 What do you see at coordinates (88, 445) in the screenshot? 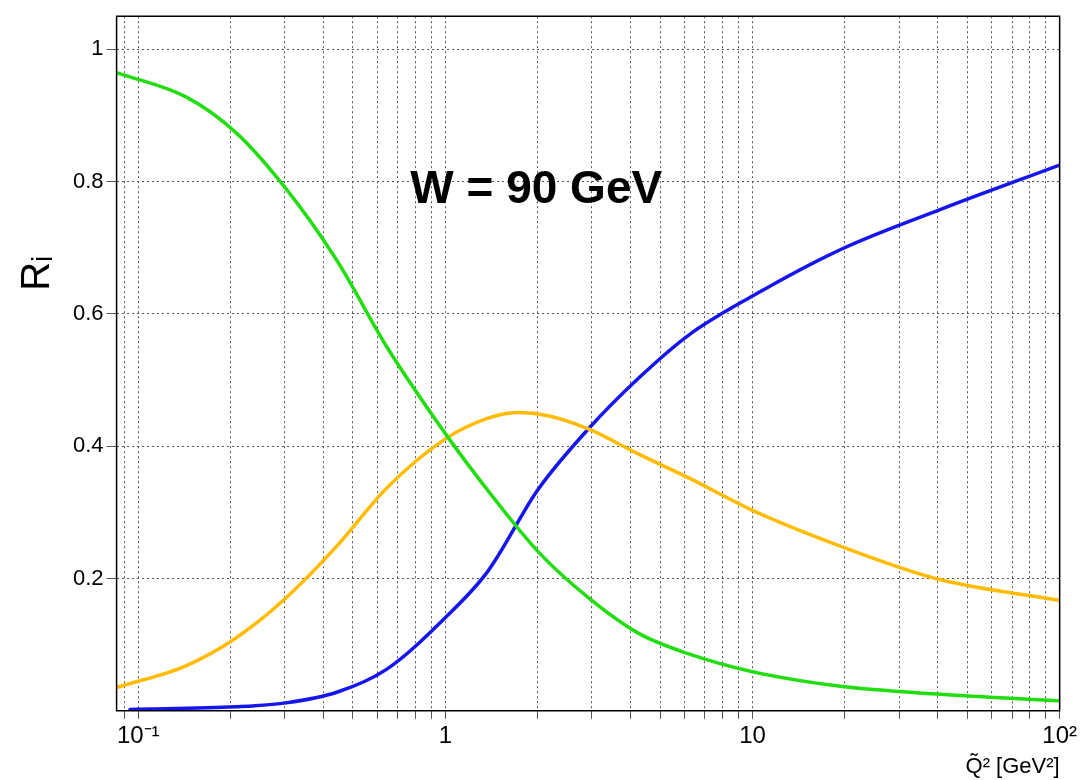
I see `y-tick-label: 0.4` at bounding box center [88, 445].